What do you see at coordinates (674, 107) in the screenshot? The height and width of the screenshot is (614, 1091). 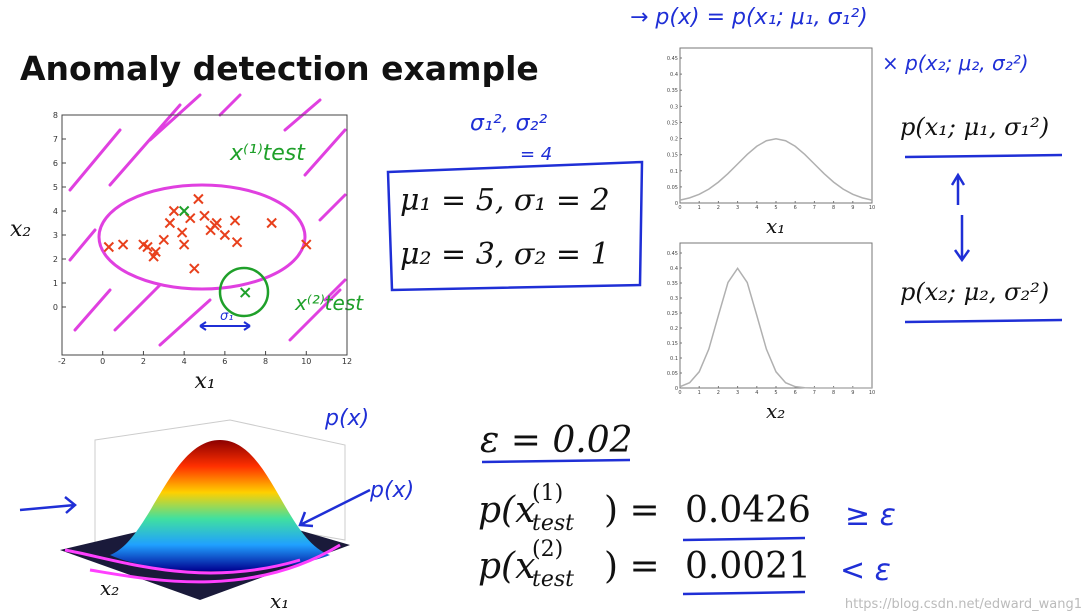 I see `y-tick-label: 0.3` at bounding box center [674, 107].